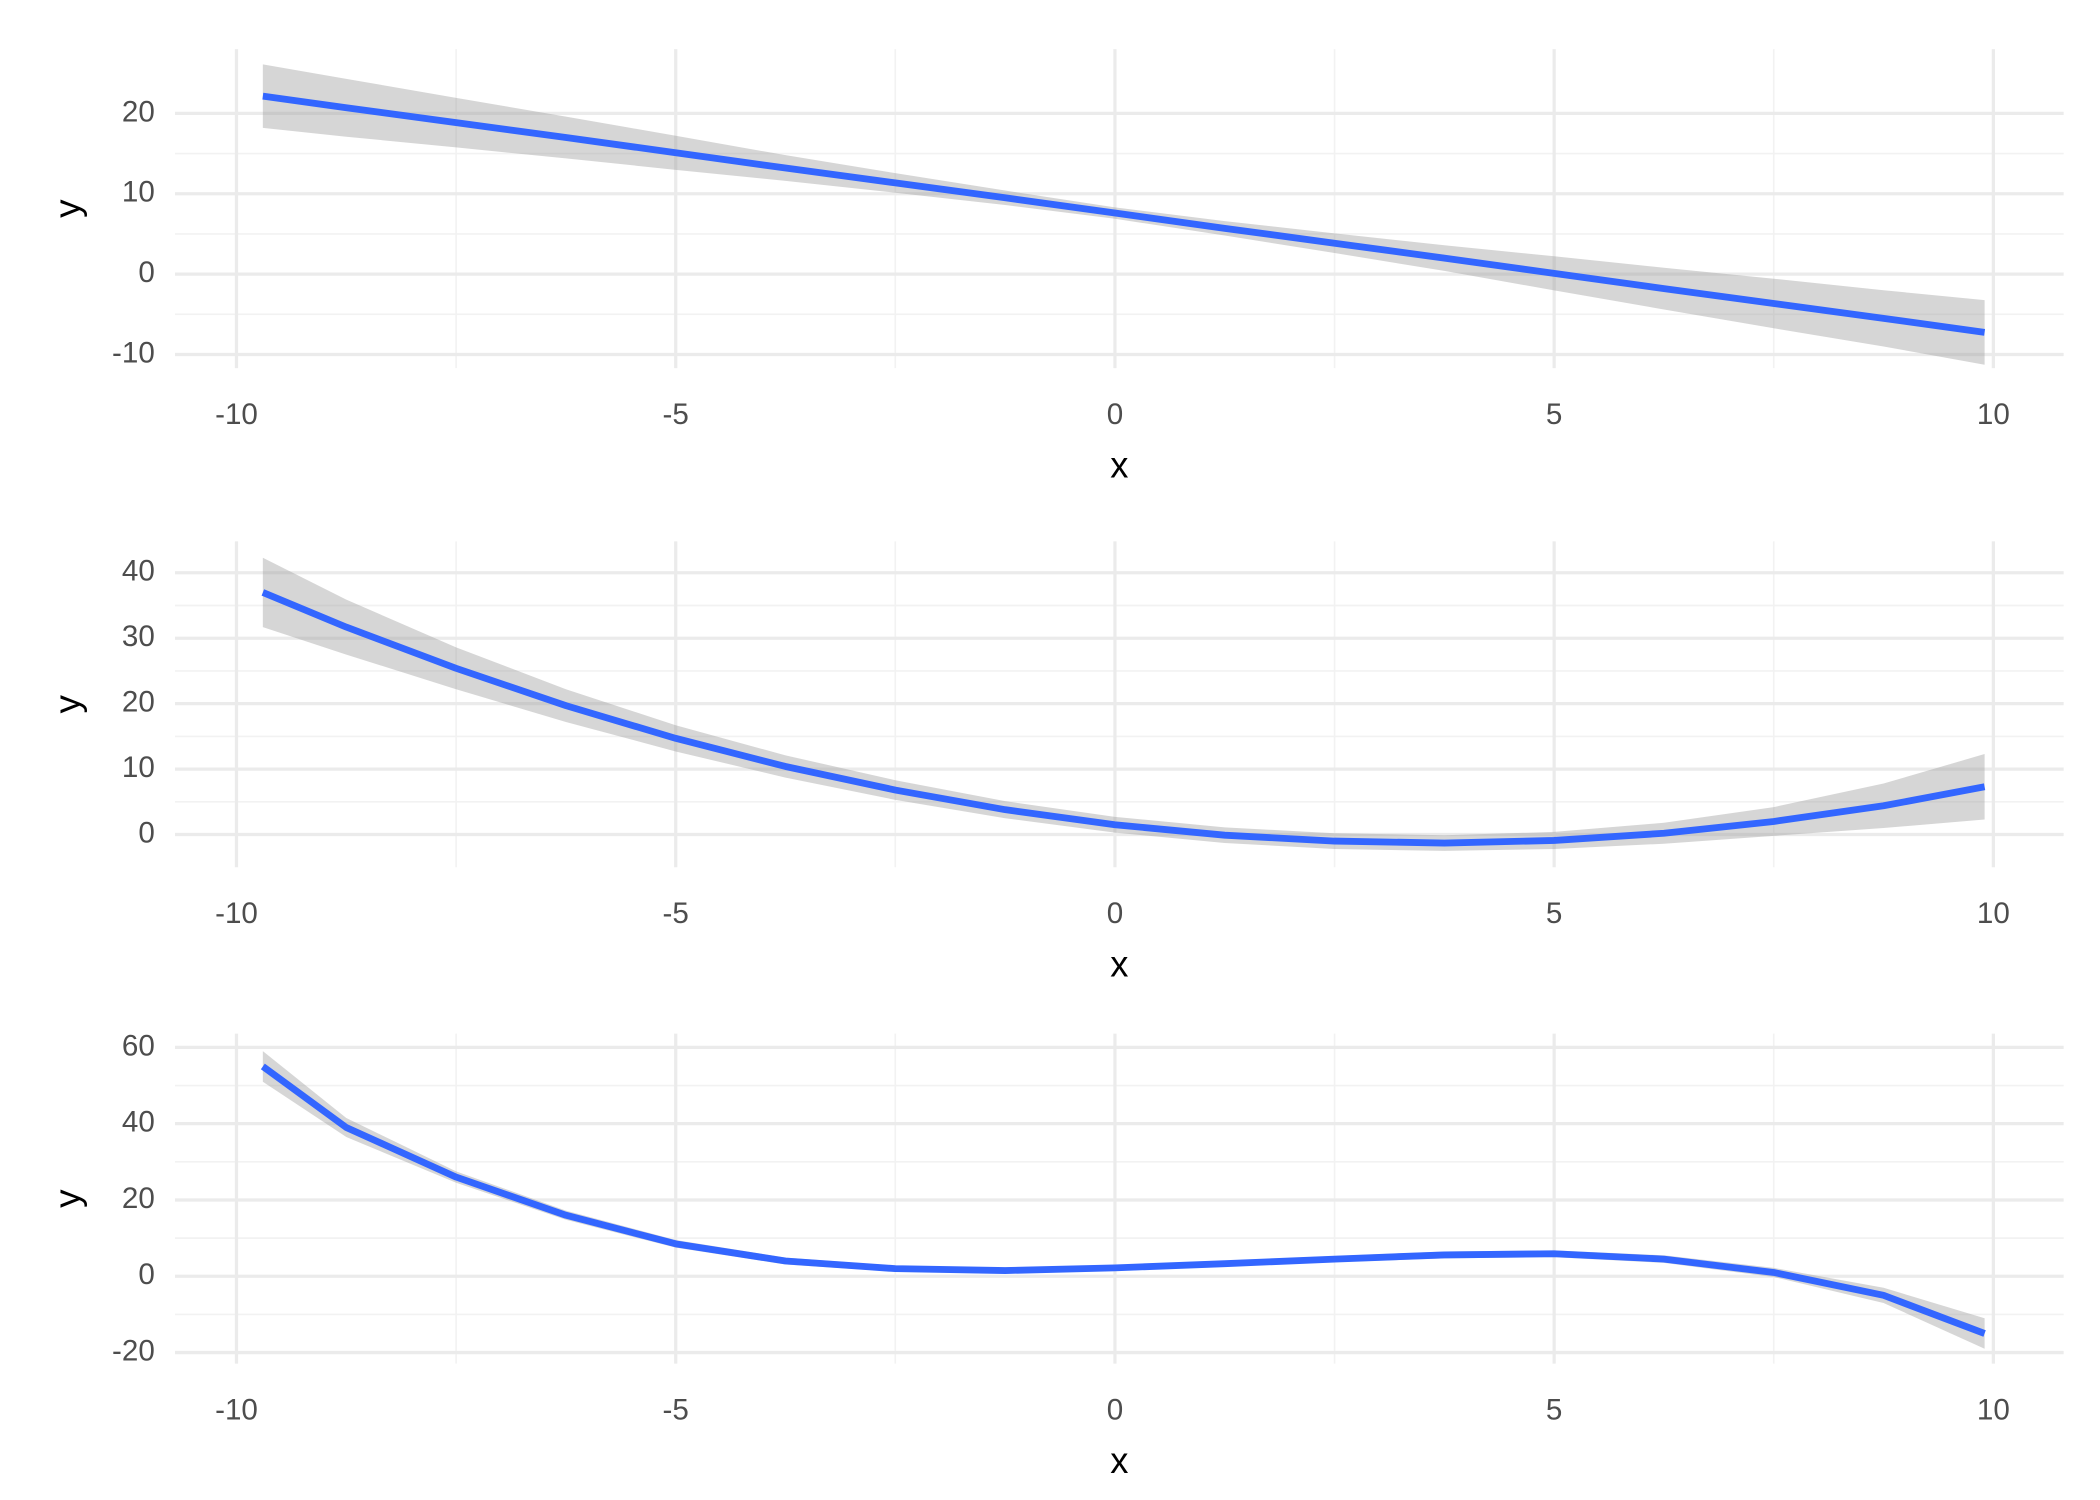 This screenshot has height=1500, width=2100. I want to click on y-tick-label: -10, so click(133, 352).